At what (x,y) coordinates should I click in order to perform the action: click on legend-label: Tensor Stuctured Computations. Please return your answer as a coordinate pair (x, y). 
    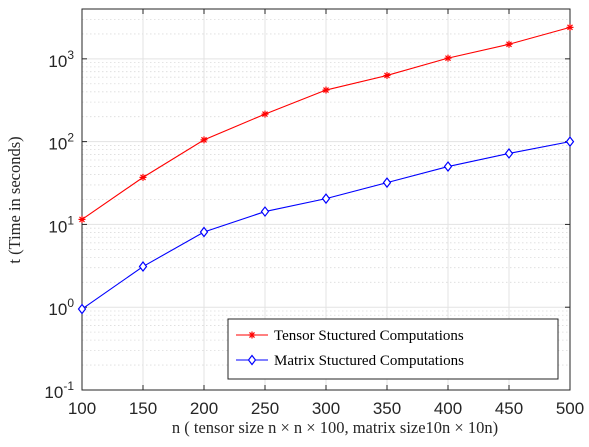
    Looking at the image, I should click on (369, 336).